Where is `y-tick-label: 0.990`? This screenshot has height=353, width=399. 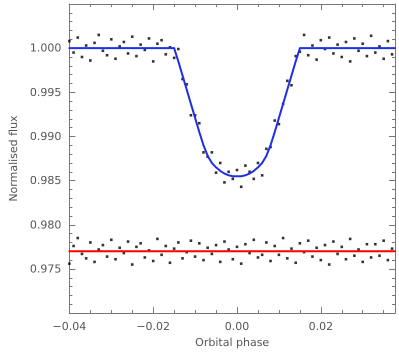 y-tick-label: 0.990 is located at coordinates (46, 136).